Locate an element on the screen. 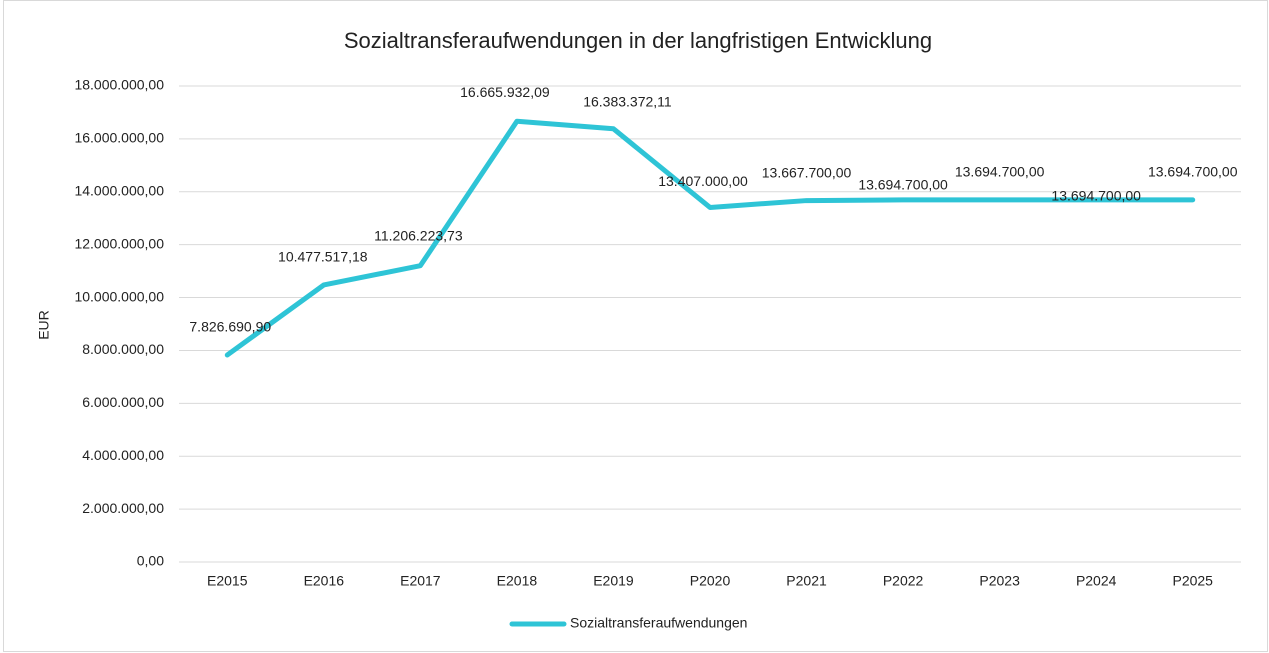 The image size is (1269, 653). data-label: 11.206.223,73 is located at coordinates (418, 235).